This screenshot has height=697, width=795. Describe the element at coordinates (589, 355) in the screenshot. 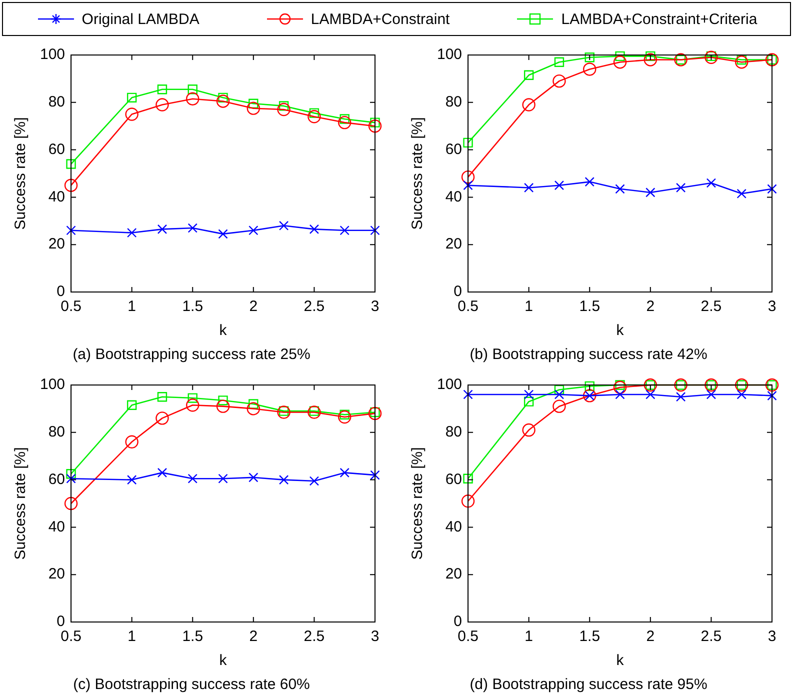

I see `text: (b) Bootstrapping success rate 42%` at that location.